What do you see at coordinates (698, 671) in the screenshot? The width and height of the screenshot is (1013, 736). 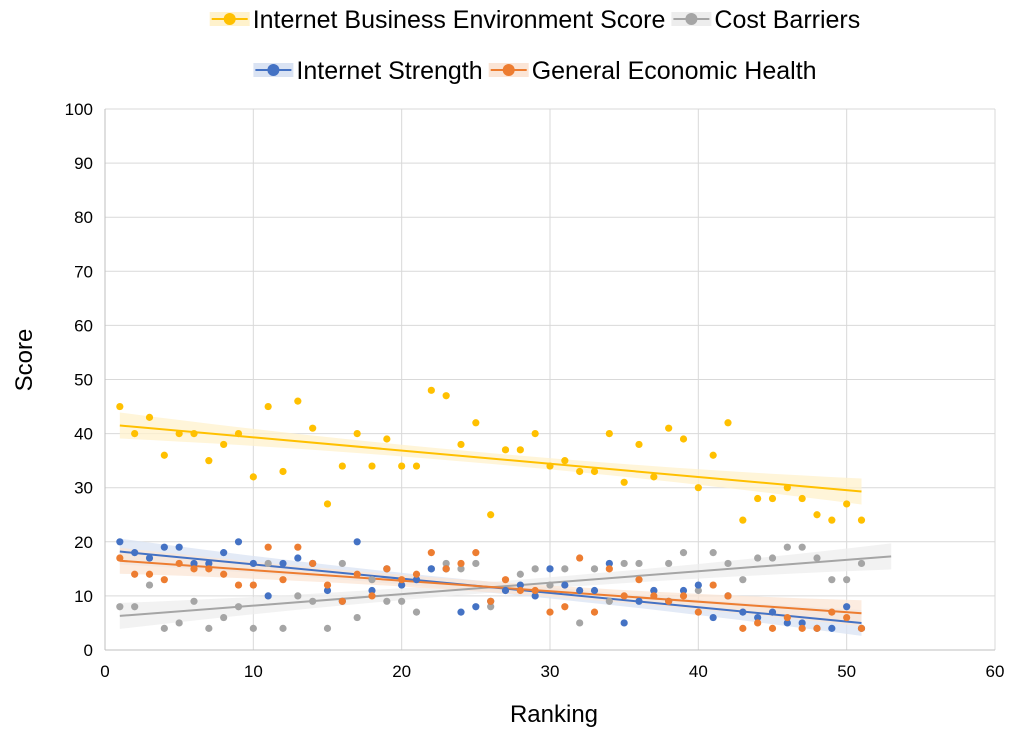 I see `x-tick-label-4: 40` at bounding box center [698, 671].